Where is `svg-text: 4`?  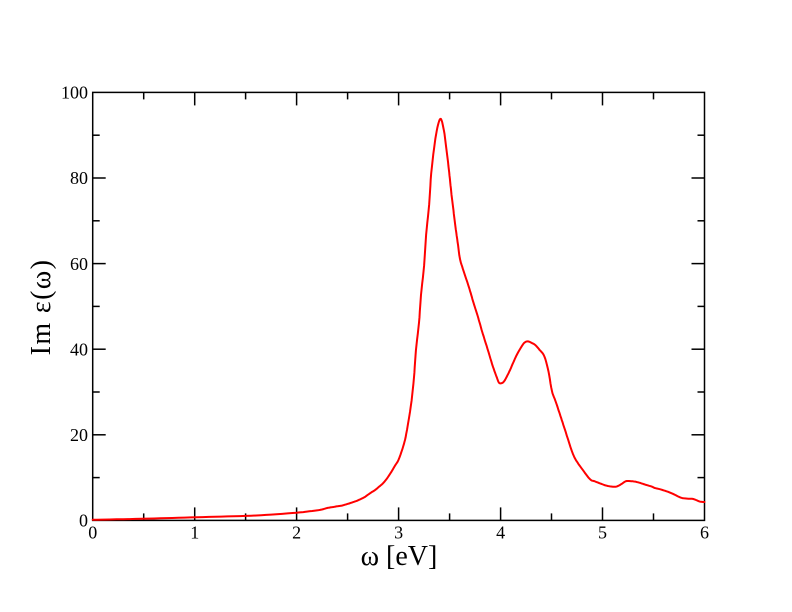
svg-text: 4 is located at coordinates (500, 533).